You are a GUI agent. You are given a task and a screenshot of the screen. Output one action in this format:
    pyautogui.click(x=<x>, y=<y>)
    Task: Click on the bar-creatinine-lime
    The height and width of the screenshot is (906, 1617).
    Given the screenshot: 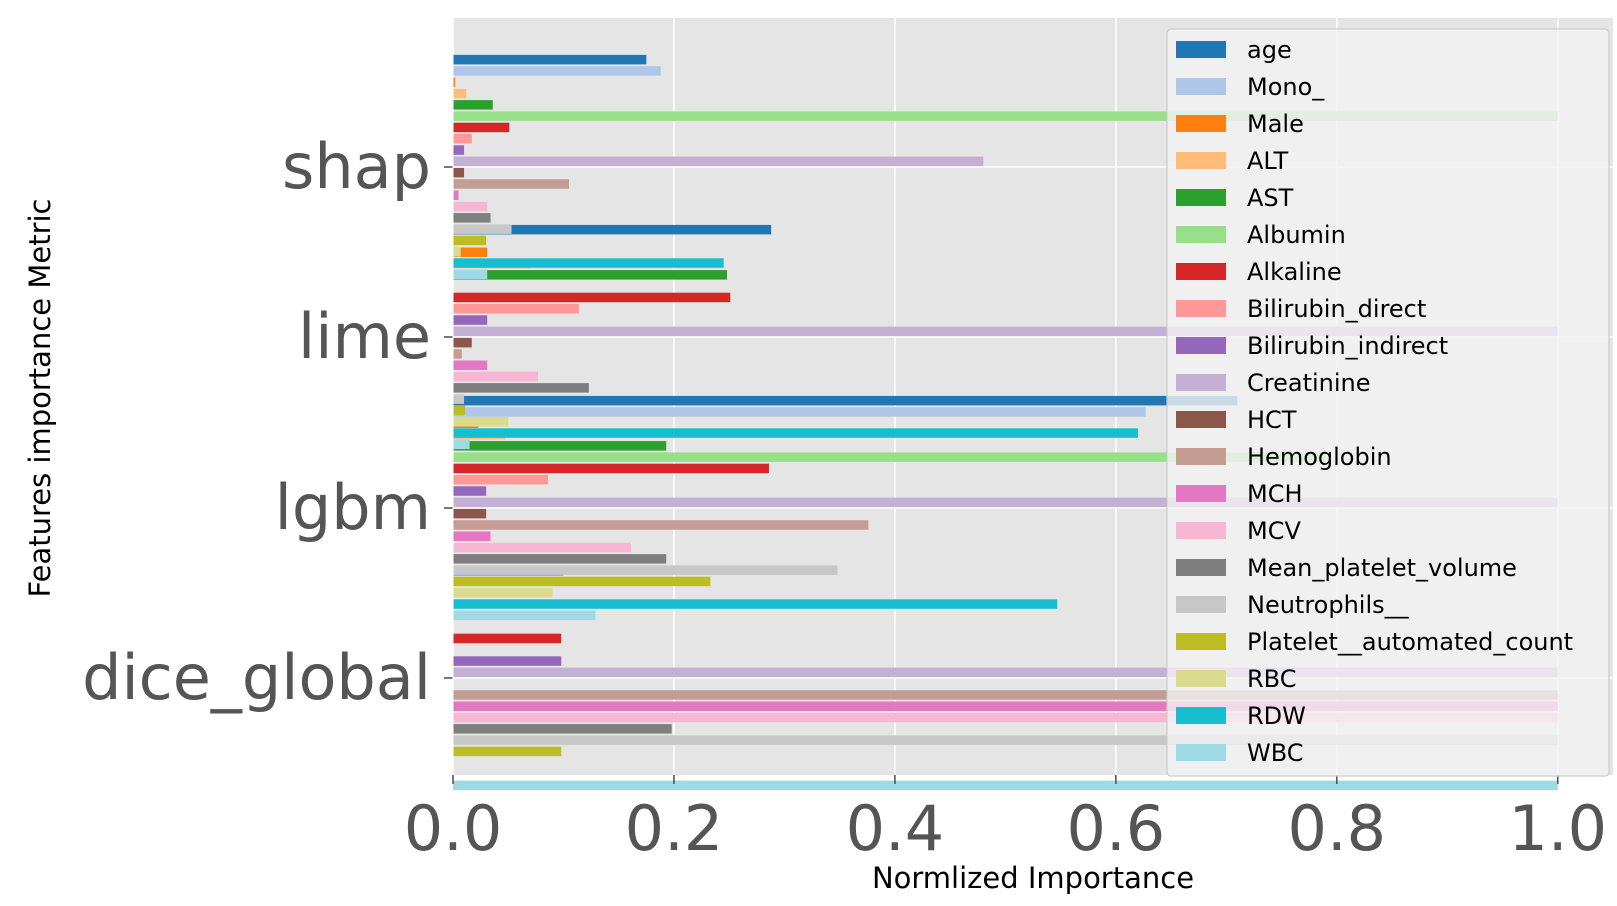 What is the action you would take?
    pyautogui.click(x=1005, y=331)
    